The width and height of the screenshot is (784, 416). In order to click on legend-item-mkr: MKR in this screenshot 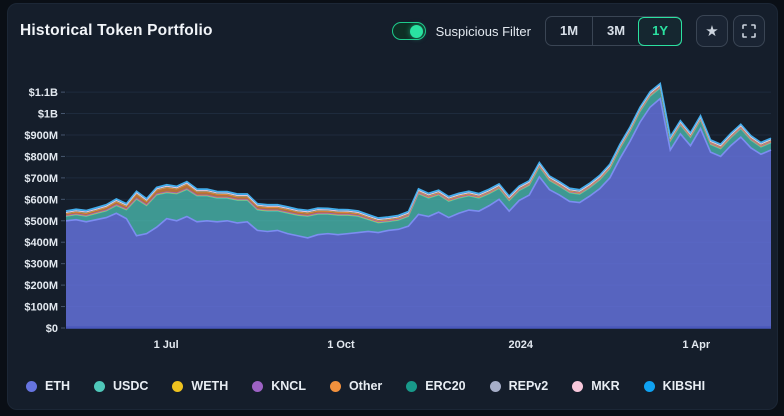, I will do `click(596, 386)`.